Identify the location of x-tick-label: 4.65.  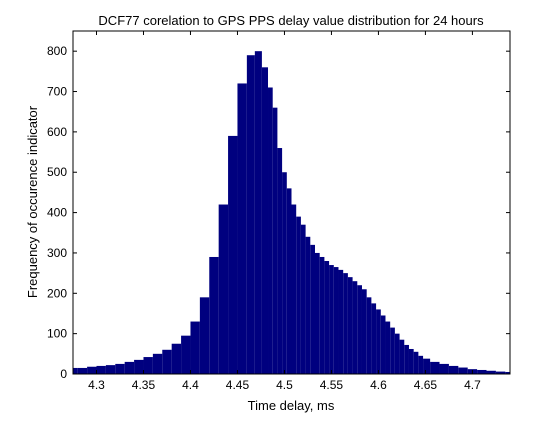
(426, 385).